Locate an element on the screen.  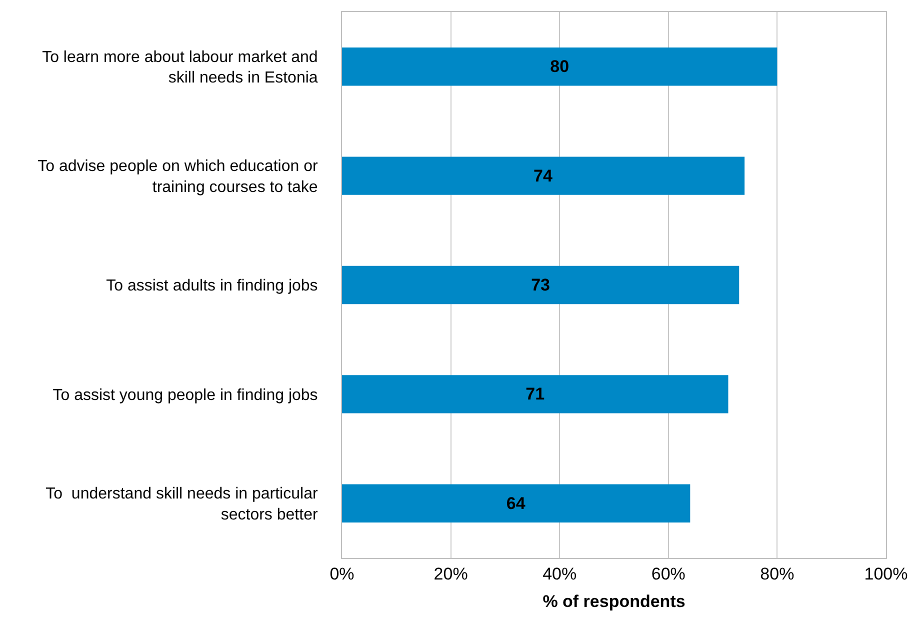
y-tick-label: To assist adults in finding jobs is located at coordinates (212, 286).